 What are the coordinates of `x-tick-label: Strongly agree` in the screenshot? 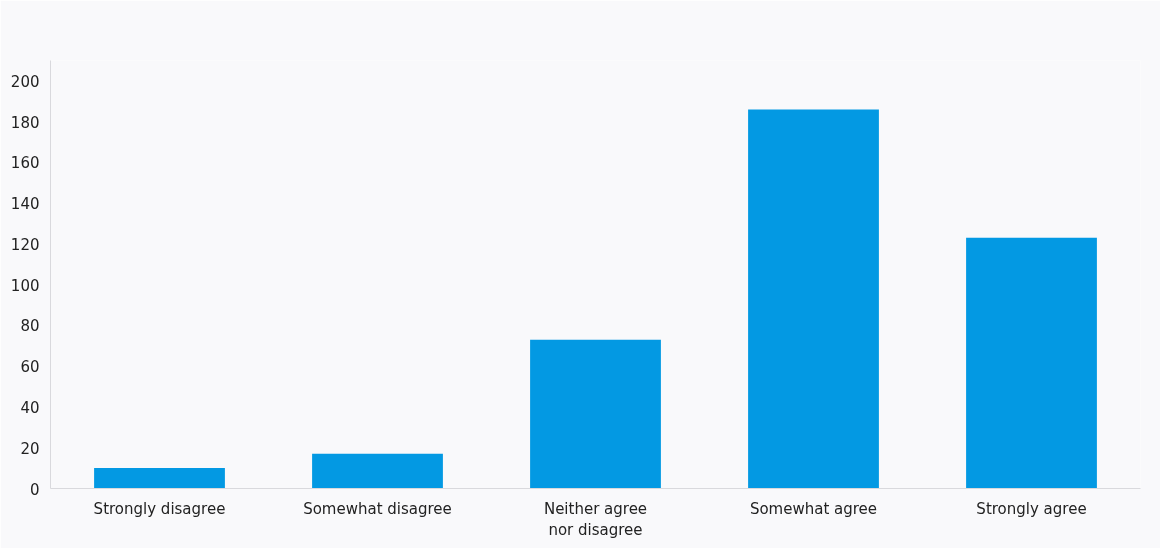 It's located at (1031, 508).